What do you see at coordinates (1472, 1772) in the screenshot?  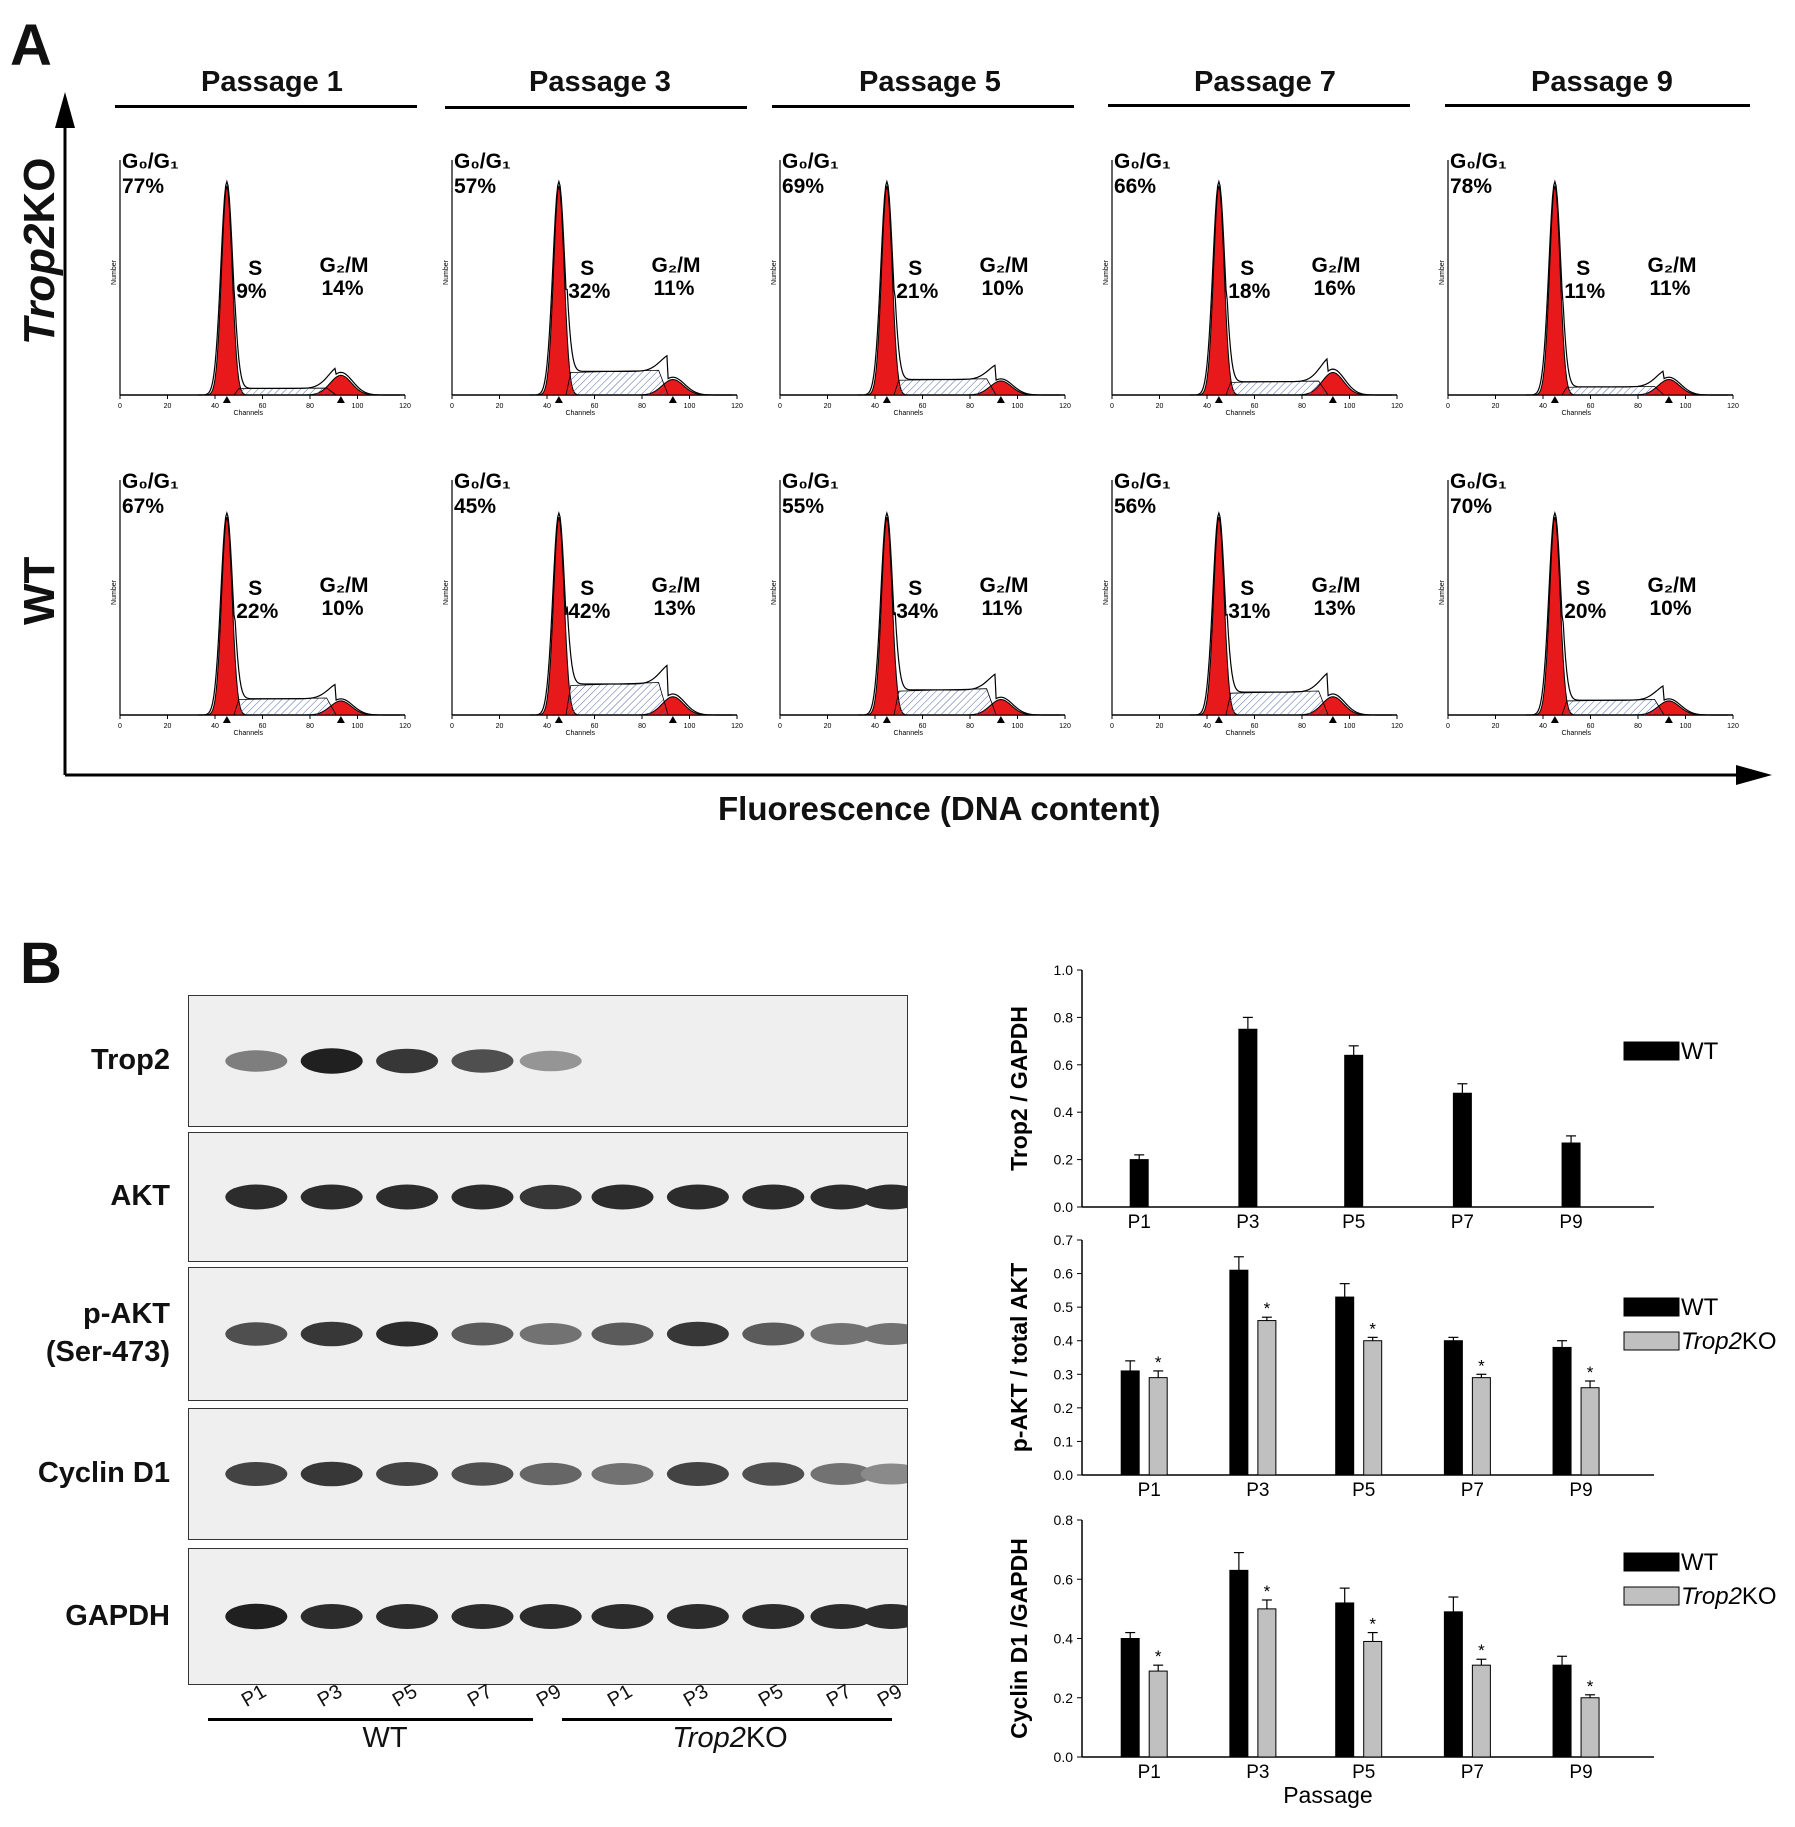 I see `bar-category-label: P7` at bounding box center [1472, 1772].